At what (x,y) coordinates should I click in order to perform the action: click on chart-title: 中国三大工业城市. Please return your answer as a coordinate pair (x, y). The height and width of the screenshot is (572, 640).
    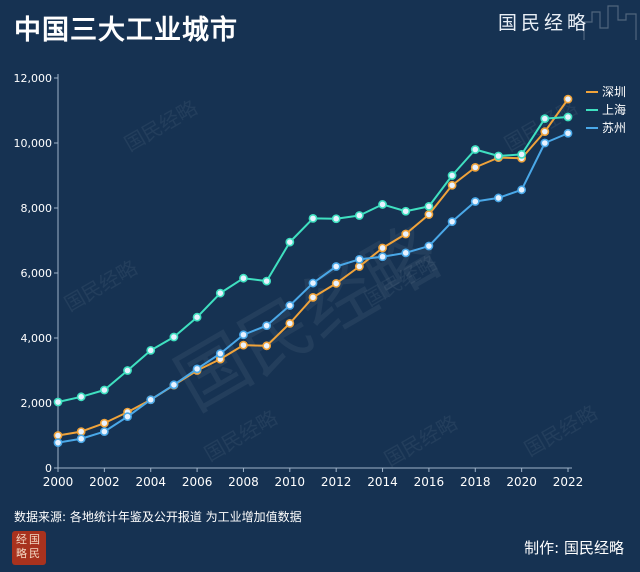
    Looking at the image, I should click on (126, 30).